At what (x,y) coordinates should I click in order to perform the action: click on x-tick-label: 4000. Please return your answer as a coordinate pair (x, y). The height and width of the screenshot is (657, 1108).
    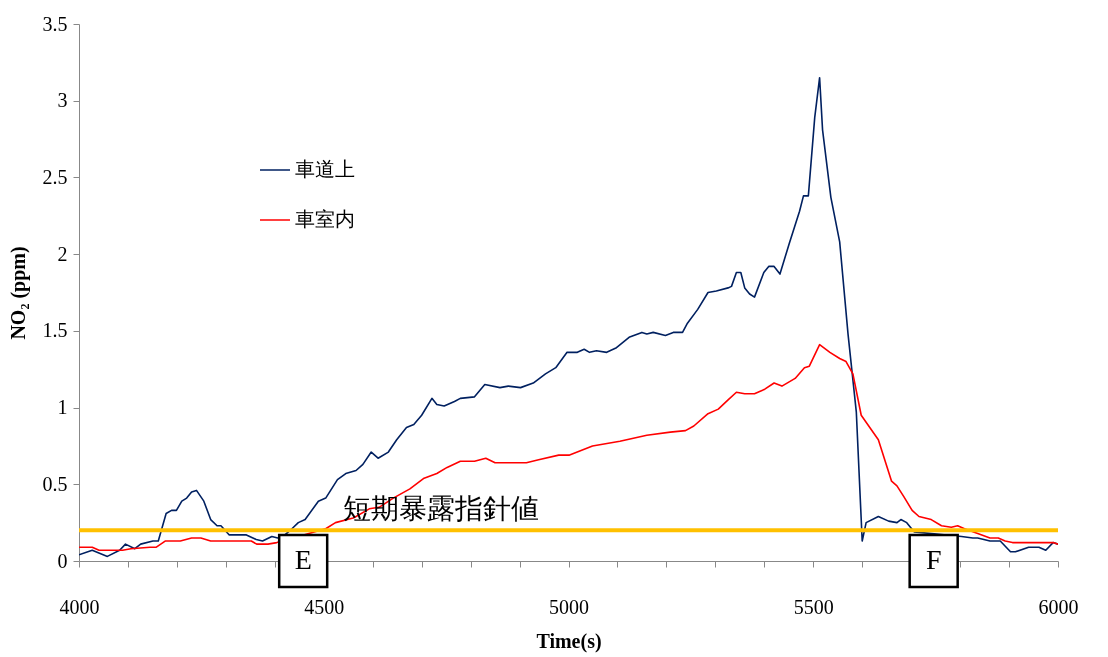
    Looking at the image, I should click on (79, 606).